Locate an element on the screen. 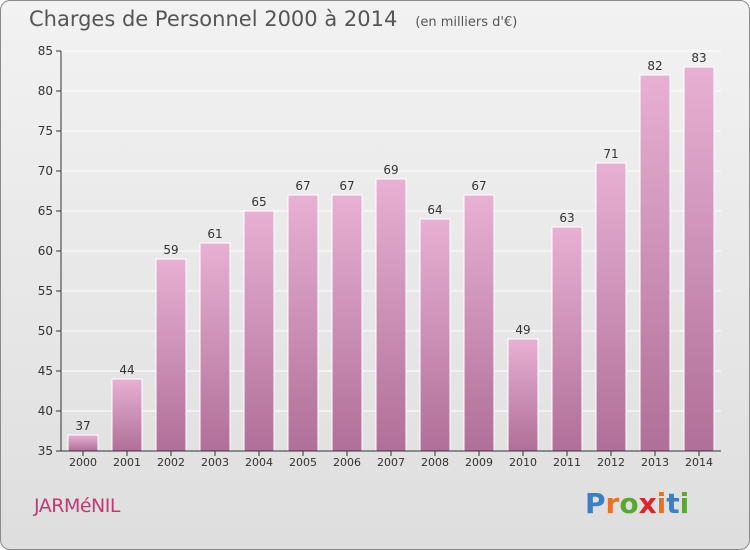  logo-letter: x is located at coordinates (647, 503).